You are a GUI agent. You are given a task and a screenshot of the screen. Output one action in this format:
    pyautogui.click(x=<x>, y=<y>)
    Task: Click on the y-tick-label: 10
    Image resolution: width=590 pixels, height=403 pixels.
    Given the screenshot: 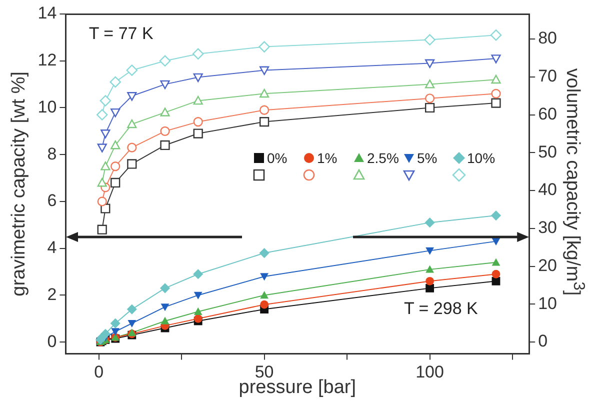 What is the action you would take?
    pyautogui.click(x=47, y=106)
    